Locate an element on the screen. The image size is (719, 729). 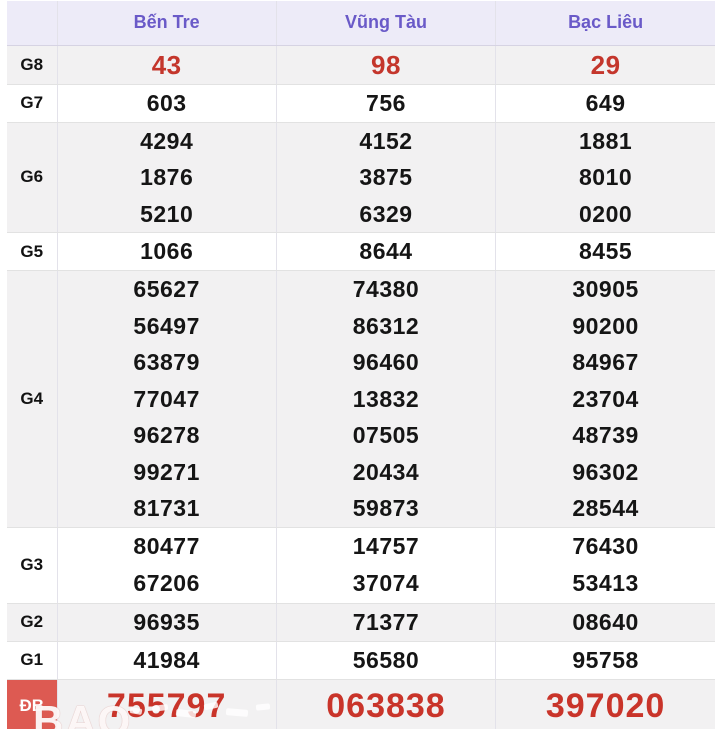
prize-value: 99271 is located at coordinates (166, 471).